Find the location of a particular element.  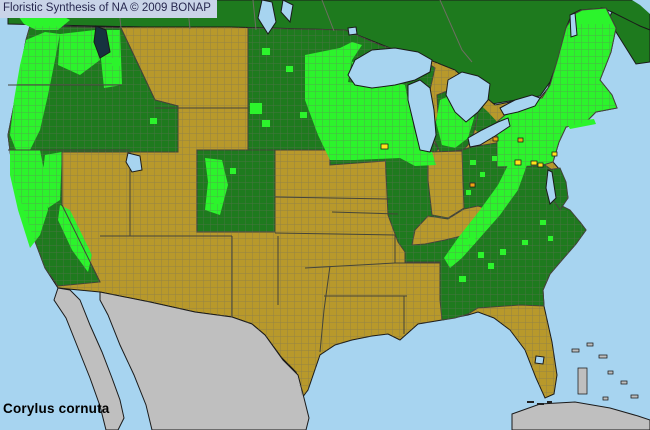

species-label: Corylus cornuta is located at coordinates (56, 408).